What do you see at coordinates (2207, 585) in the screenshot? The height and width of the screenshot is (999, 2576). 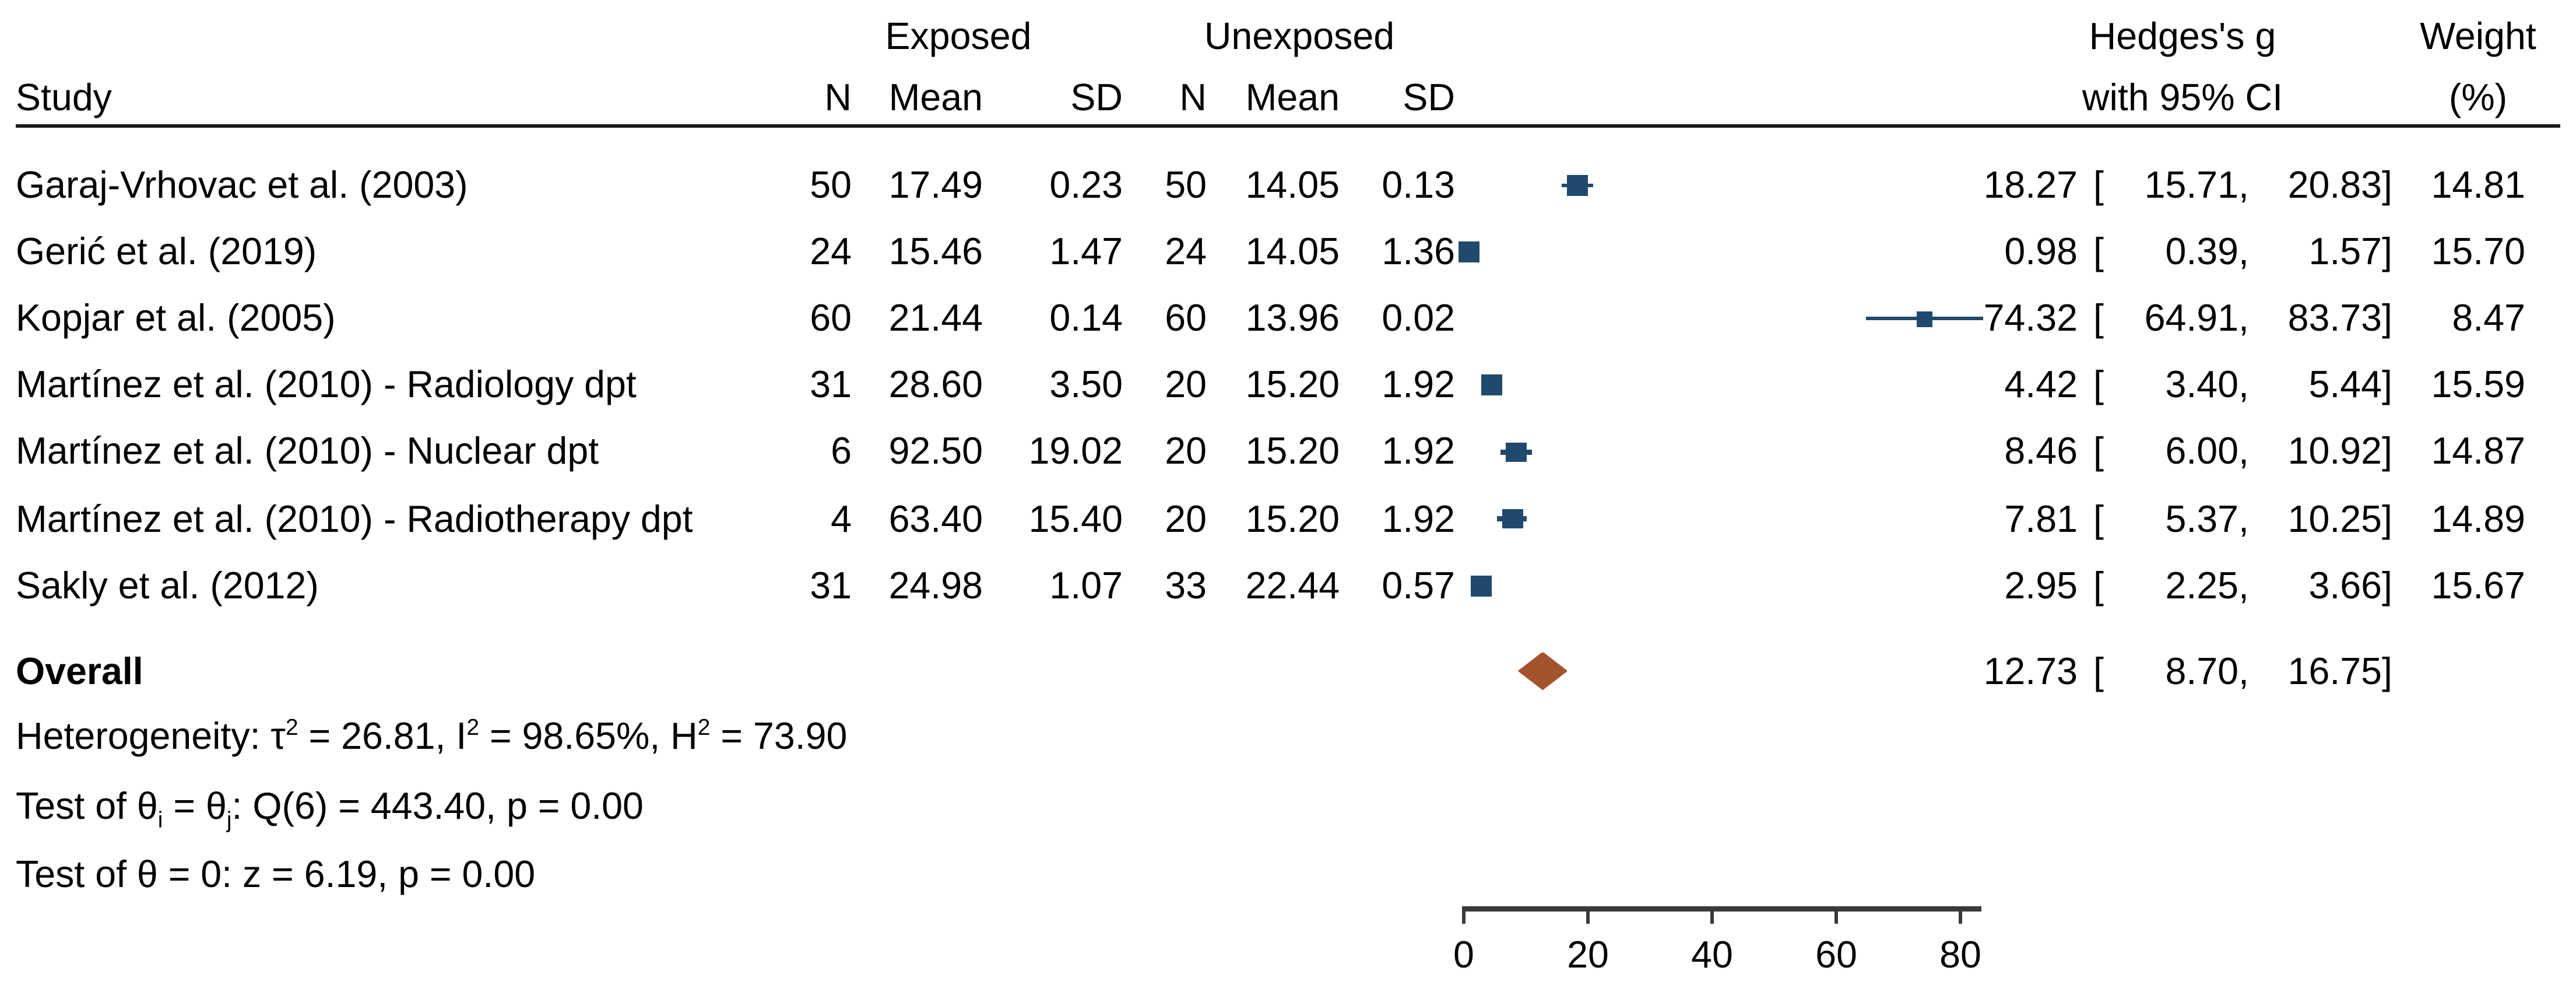 I see `ci-lower: 2.25,` at bounding box center [2207, 585].